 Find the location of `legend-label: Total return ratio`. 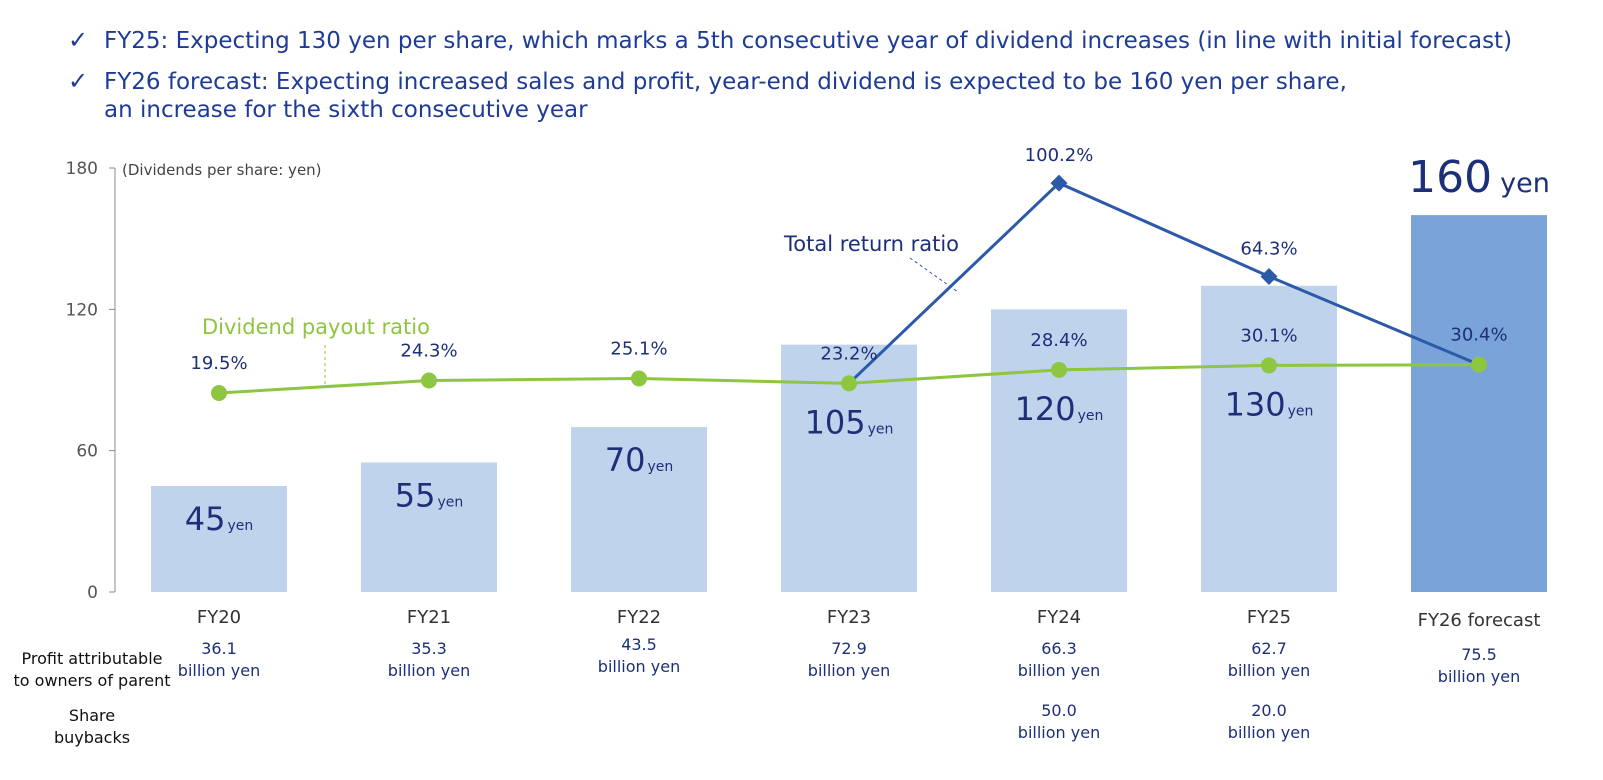

legend-label: Total return ratio is located at coordinates (871, 244).